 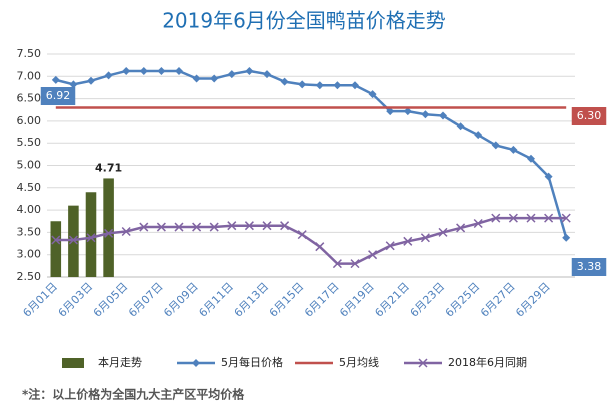 I want to click on y-tick-label: 3.50, so click(x=29, y=231).